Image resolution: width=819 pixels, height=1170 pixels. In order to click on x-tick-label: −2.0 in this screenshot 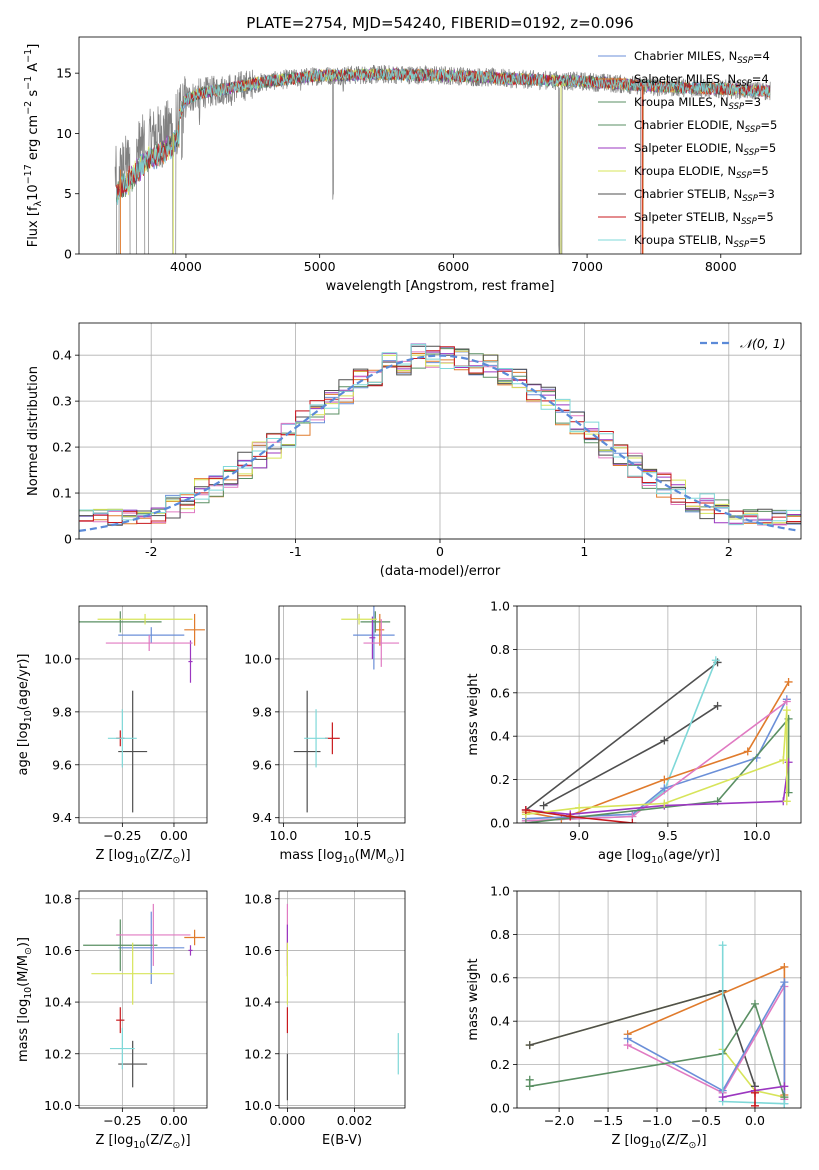, I will do `click(559, 1120)`.